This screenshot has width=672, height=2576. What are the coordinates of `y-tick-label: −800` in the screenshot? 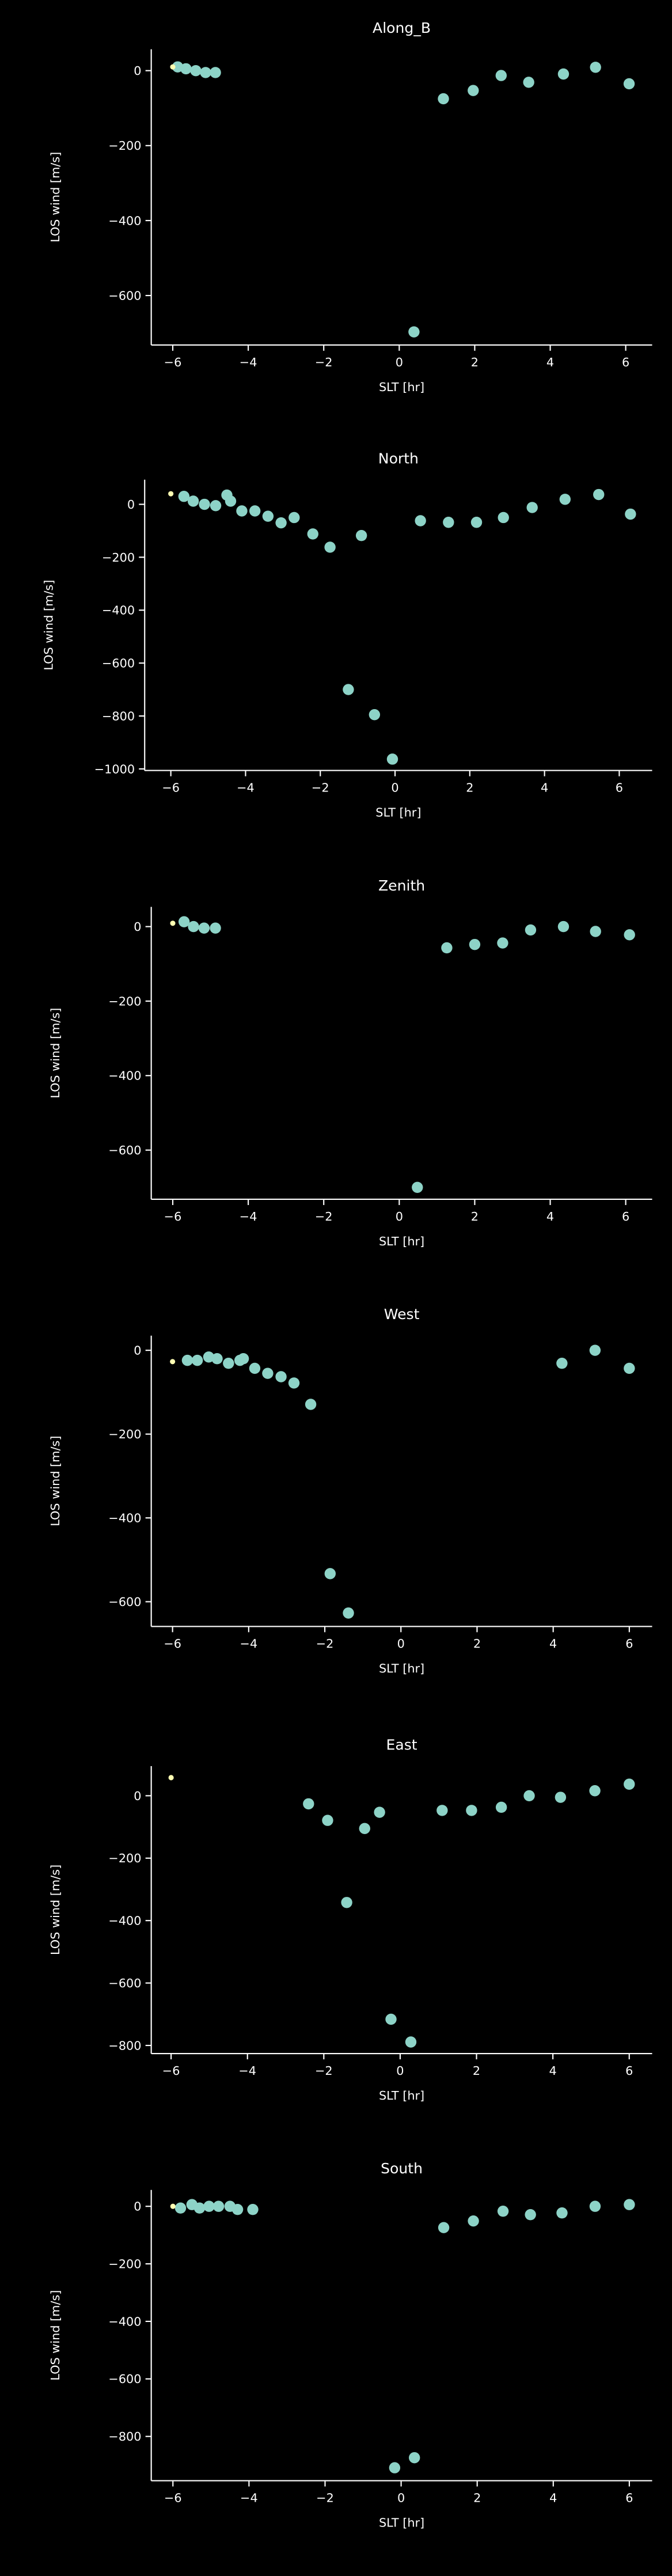 It's located at (124, 2045).